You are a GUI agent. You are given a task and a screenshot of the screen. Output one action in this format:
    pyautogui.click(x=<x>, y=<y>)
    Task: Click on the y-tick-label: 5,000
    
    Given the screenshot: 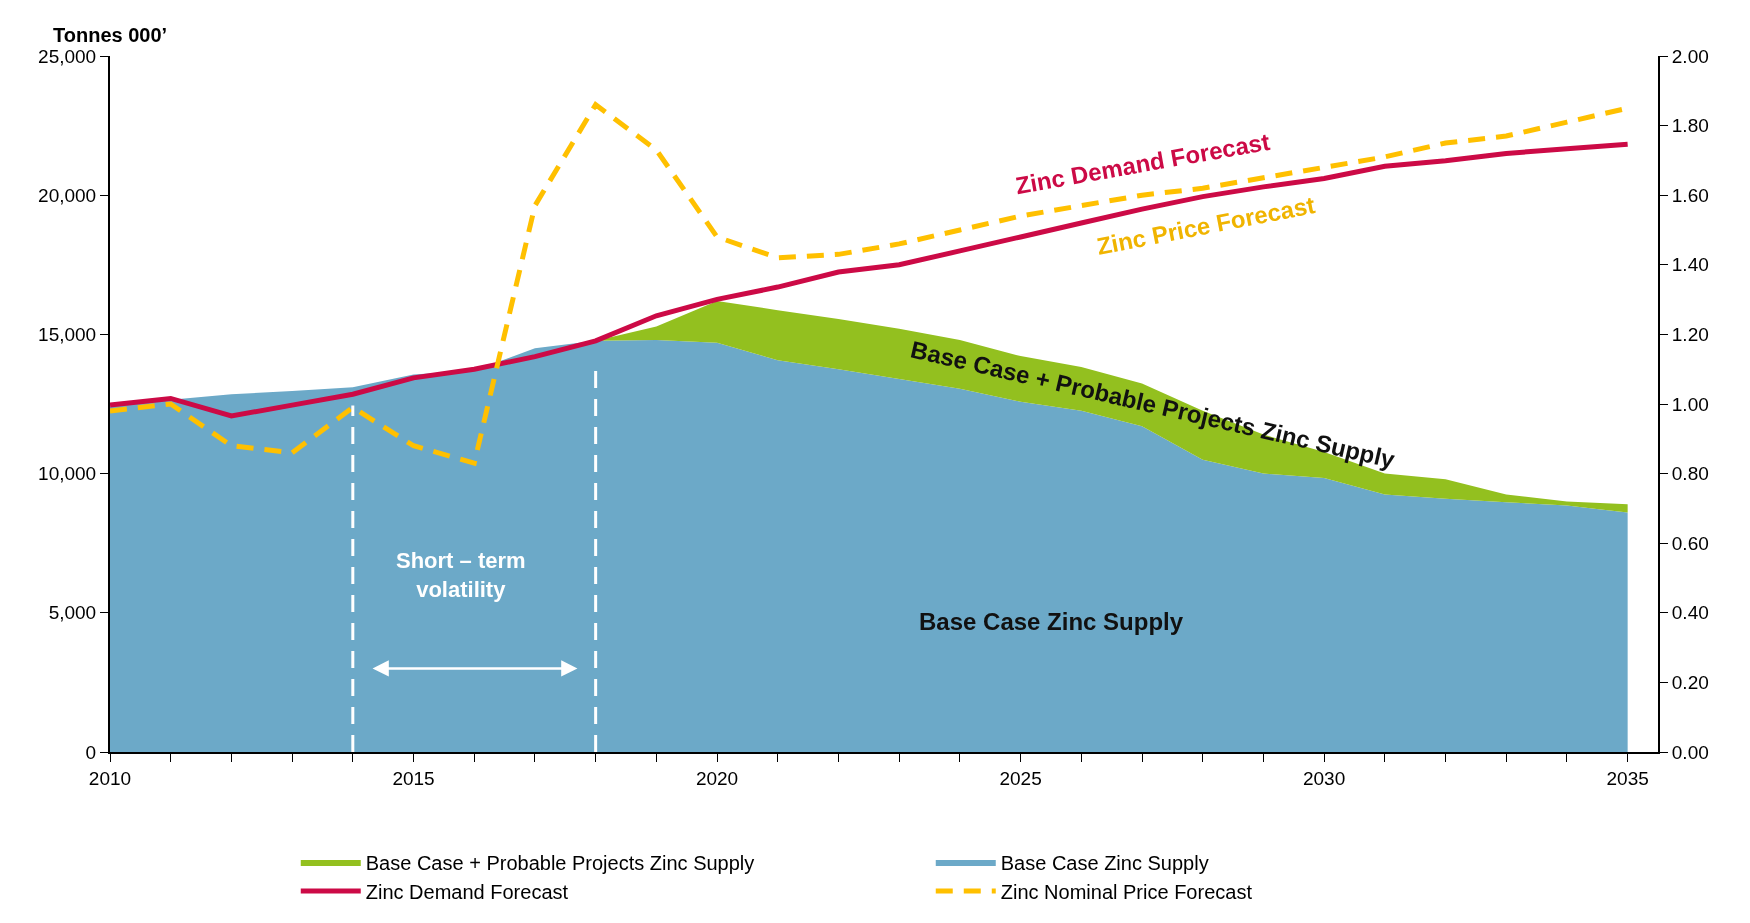 What is the action you would take?
    pyautogui.click(x=72, y=613)
    